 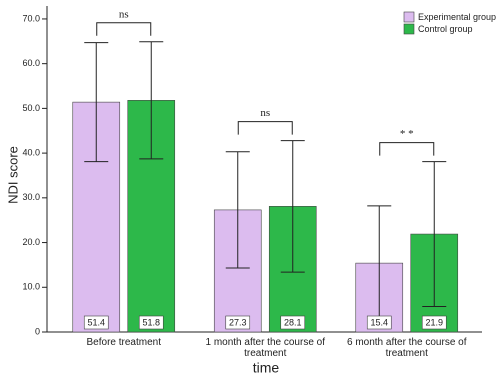 I want to click on value-label: 15.4, so click(x=379, y=322).